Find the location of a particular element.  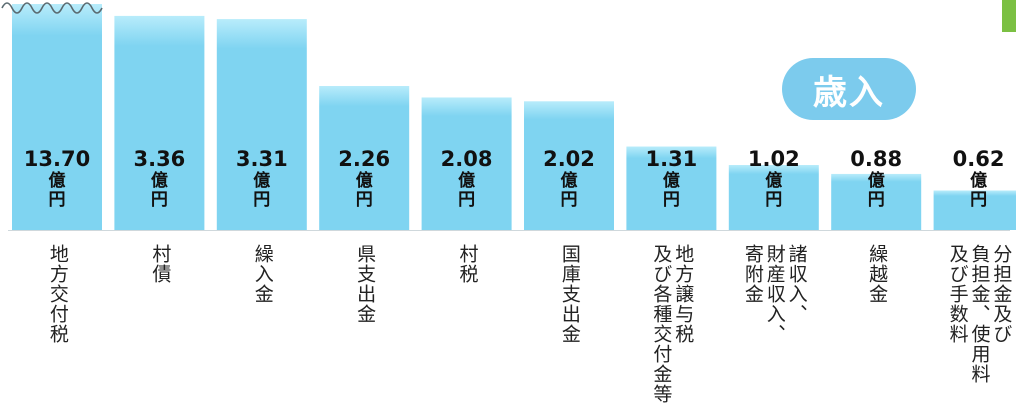

bar-value-label-2: 3.36 is located at coordinates (159, 159).